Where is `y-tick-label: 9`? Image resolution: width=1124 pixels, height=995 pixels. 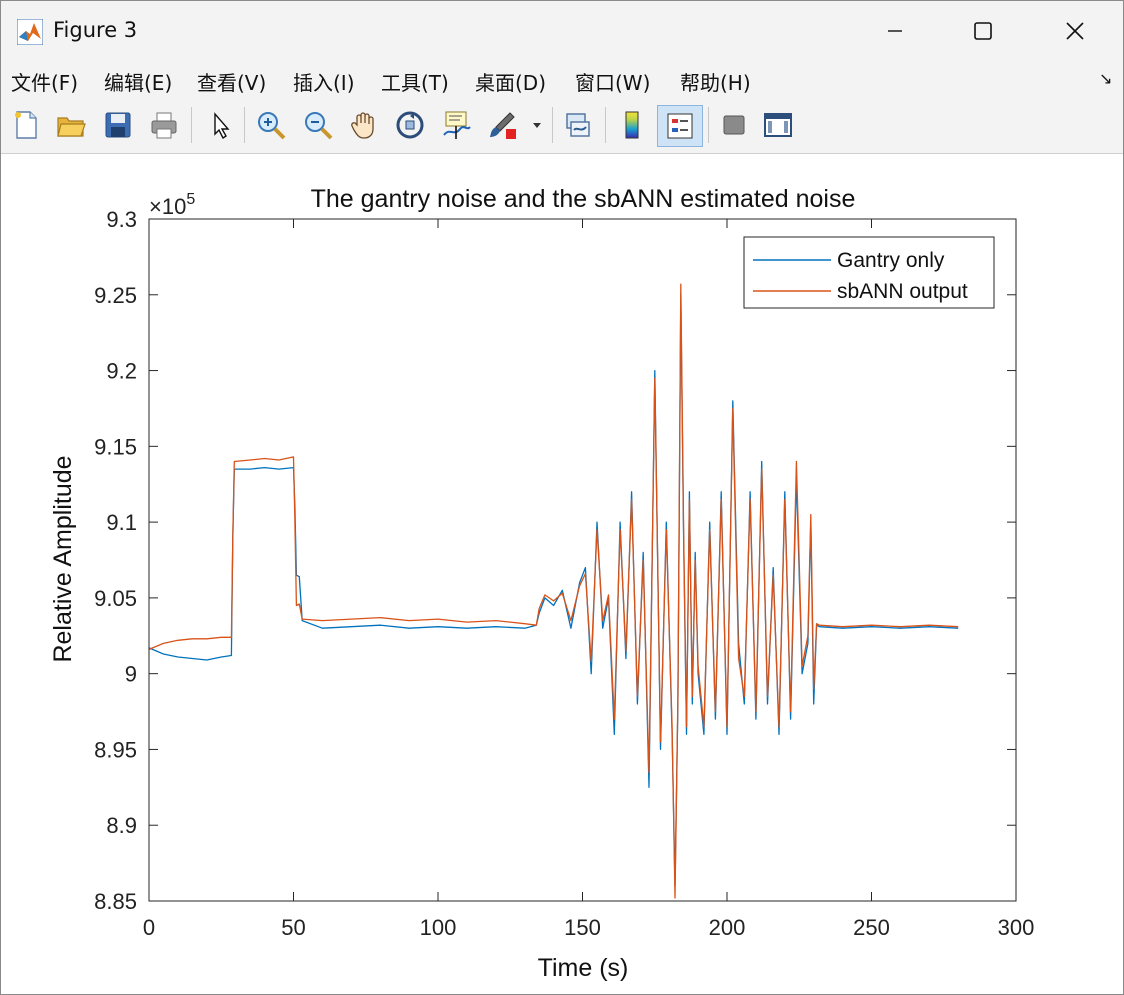 y-tick-label: 9 is located at coordinates (131, 674).